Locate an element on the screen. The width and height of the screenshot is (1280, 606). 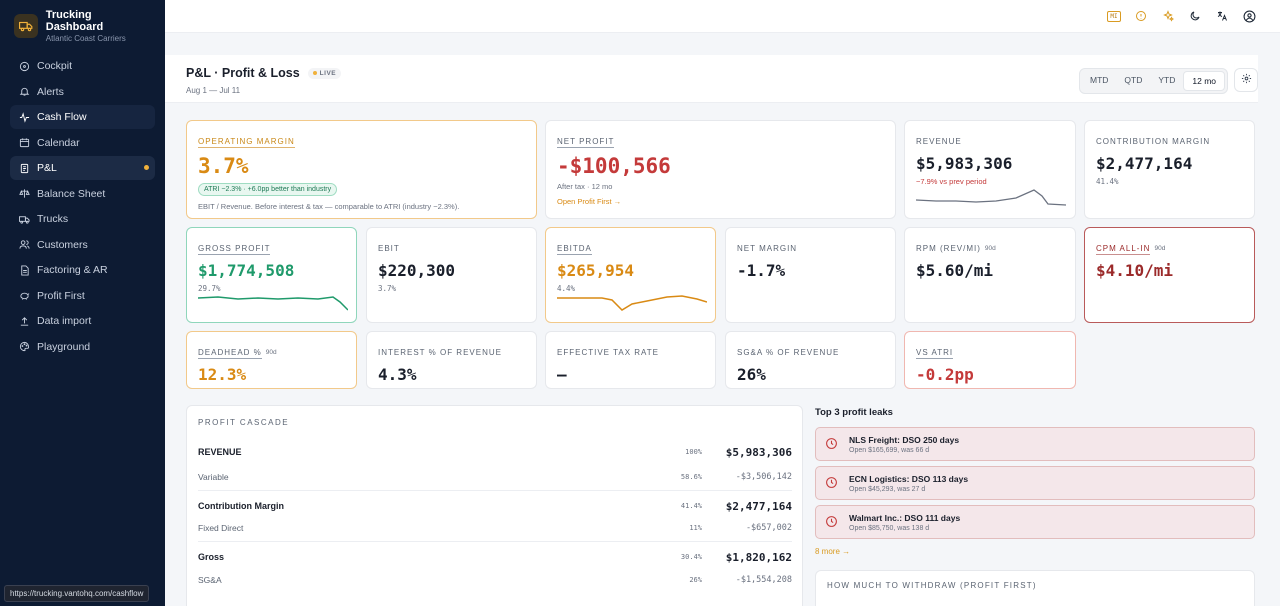
card-ebitda: EBITDA $265,954 4.4% is located at coordinates (630, 275).